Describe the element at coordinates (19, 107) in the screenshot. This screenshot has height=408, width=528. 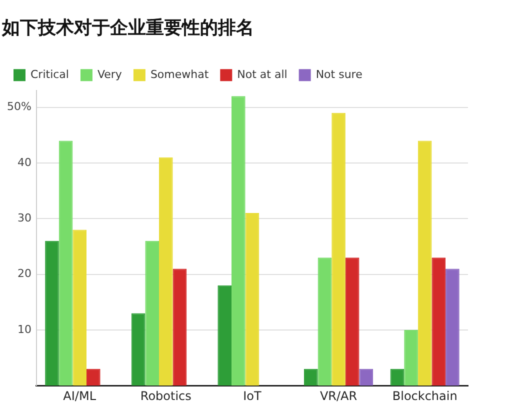
I see `y-tick-label: 50%` at that location.